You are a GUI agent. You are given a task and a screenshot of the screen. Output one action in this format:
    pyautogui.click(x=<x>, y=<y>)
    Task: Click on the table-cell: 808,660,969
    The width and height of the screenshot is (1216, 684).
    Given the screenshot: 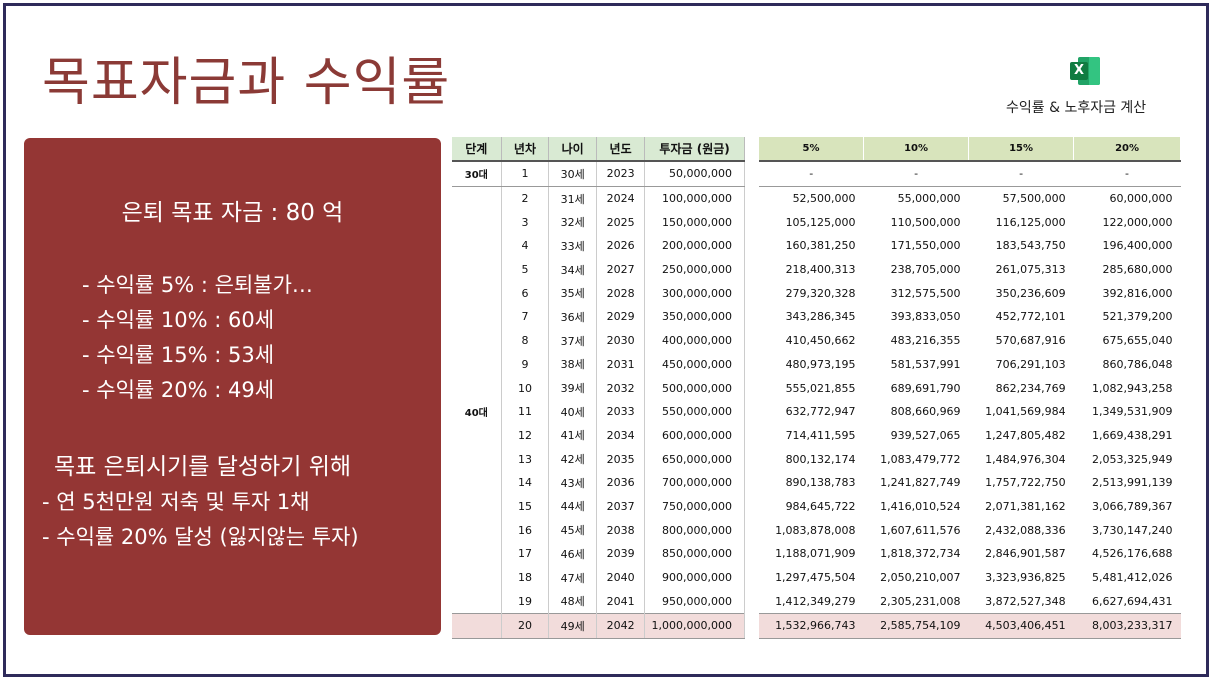 What is the action you would take?
    pyautogui.click(x=925, y=412)
    